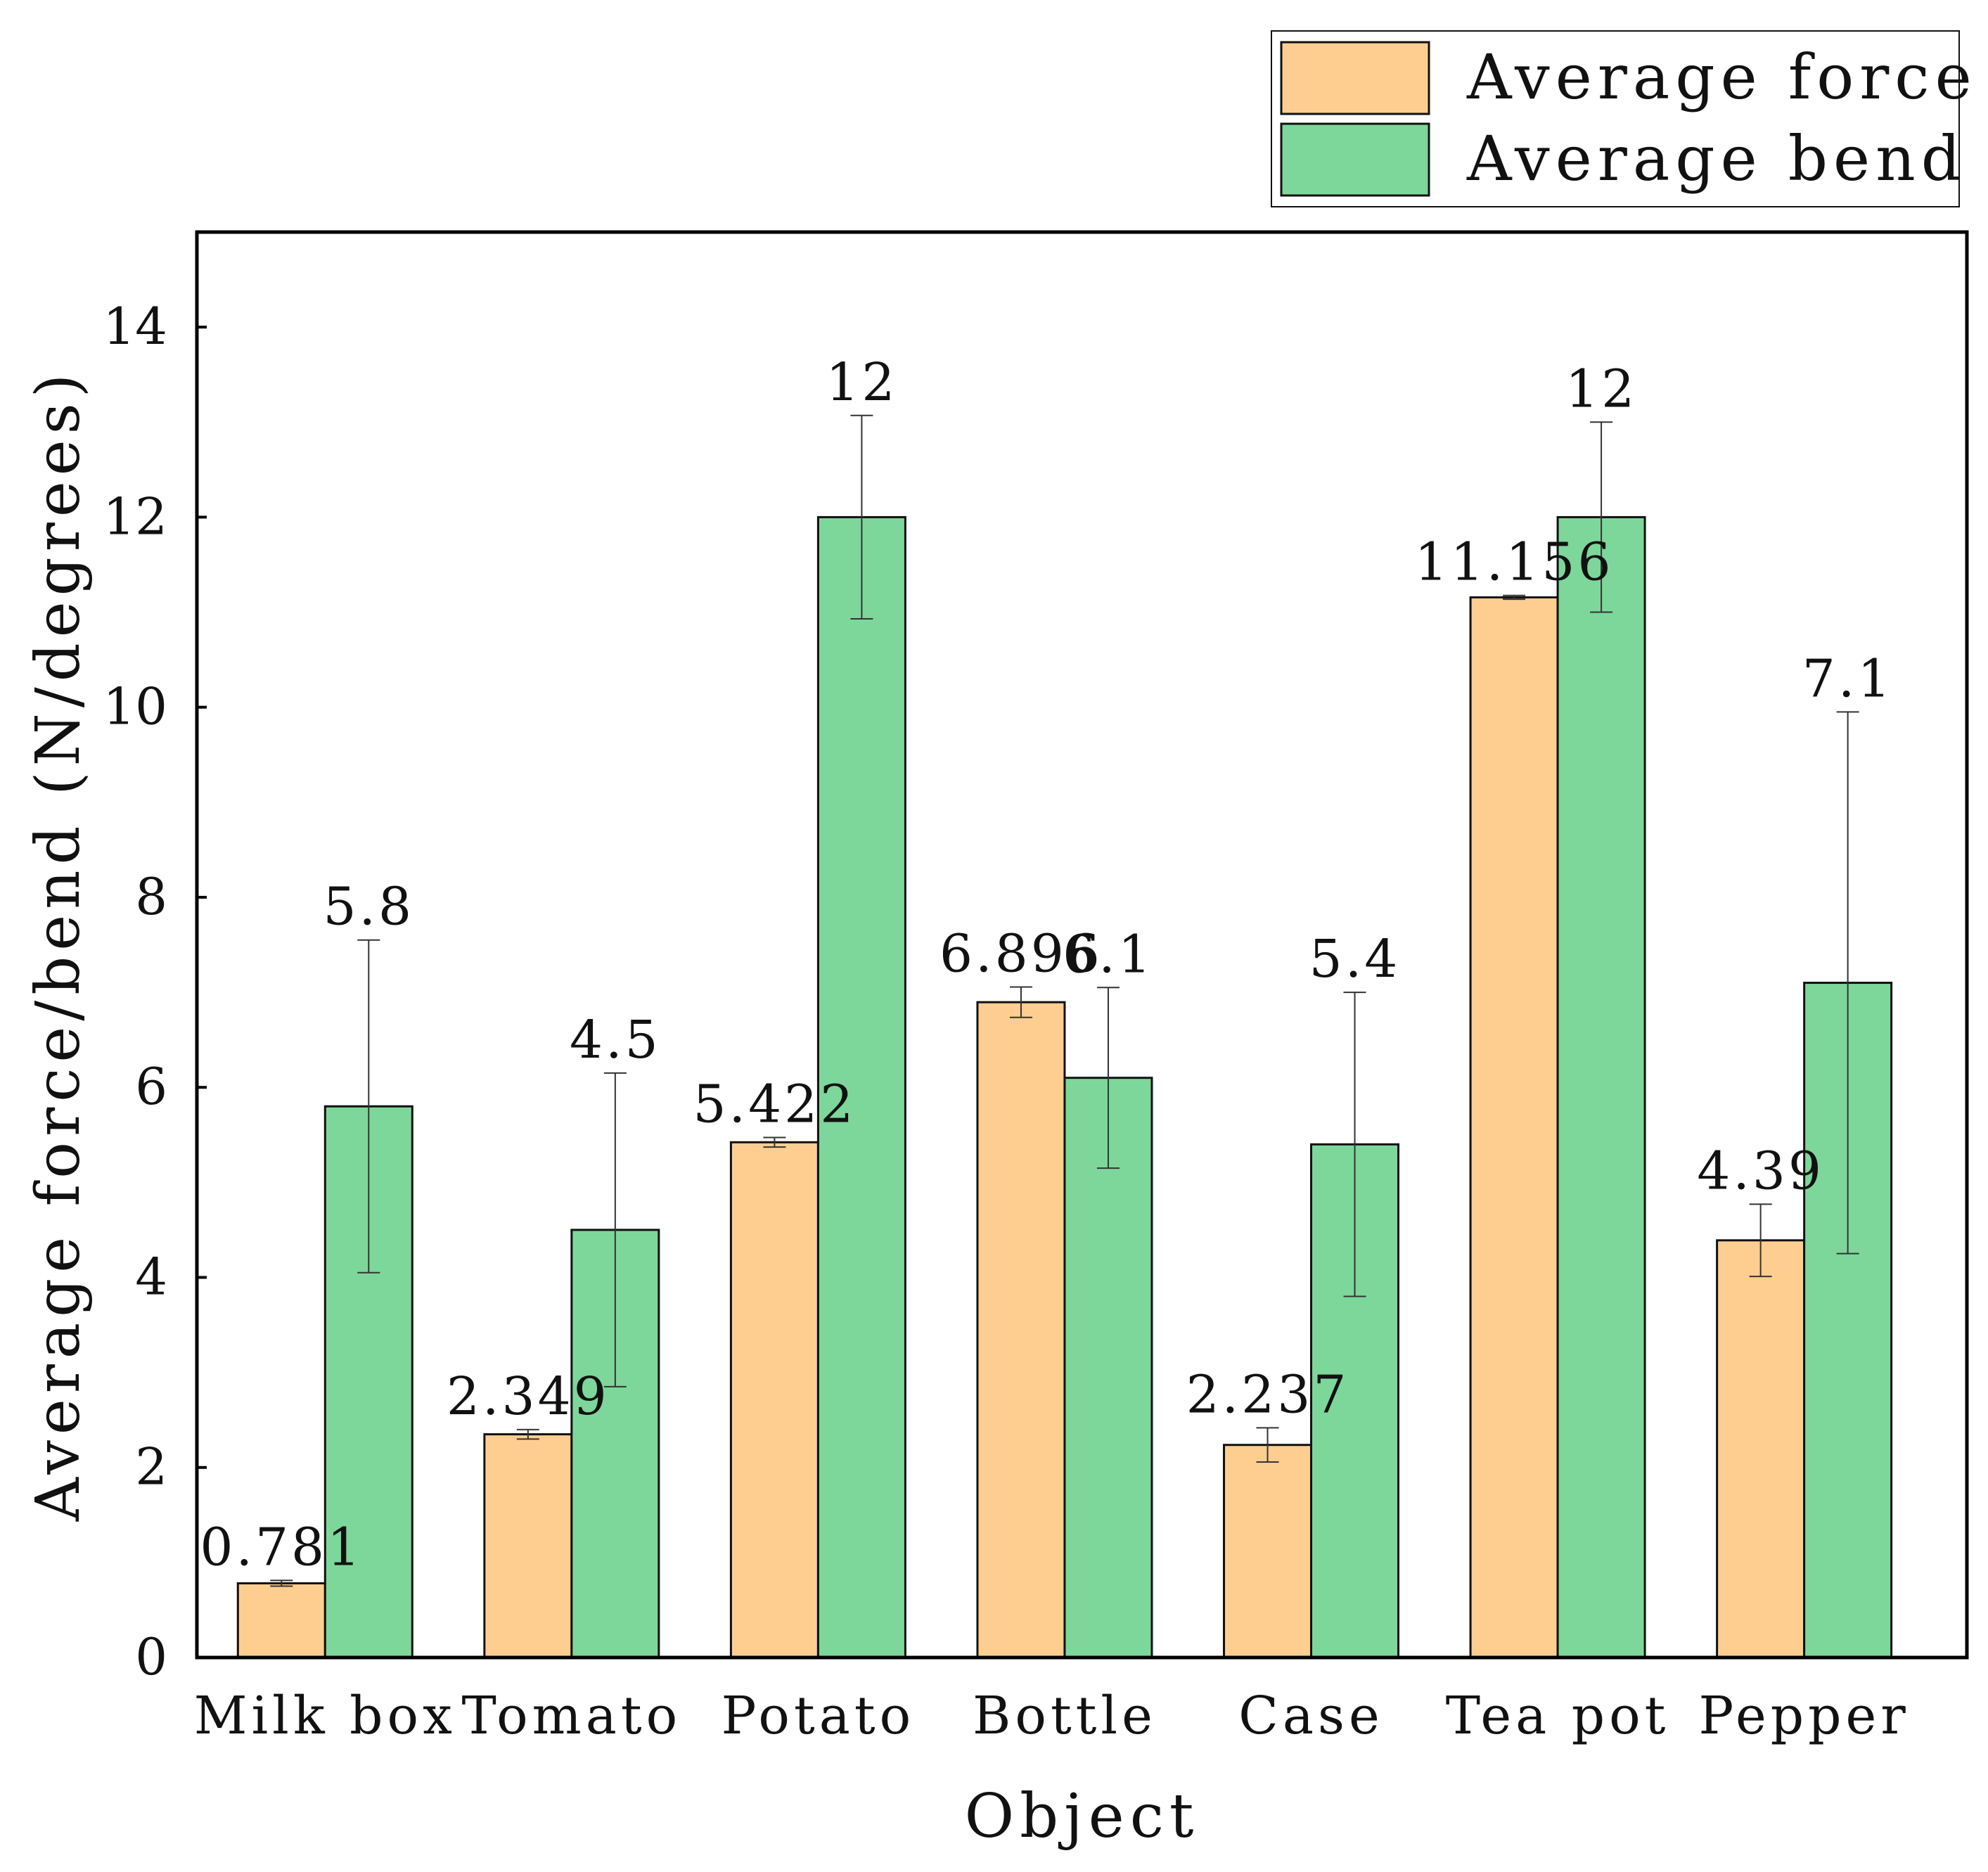 This screenshot has width=1988, height=1872. Describe the element at coordinates (528, 1546) in the screenshot. I see `force-bar-tomato` at that location.